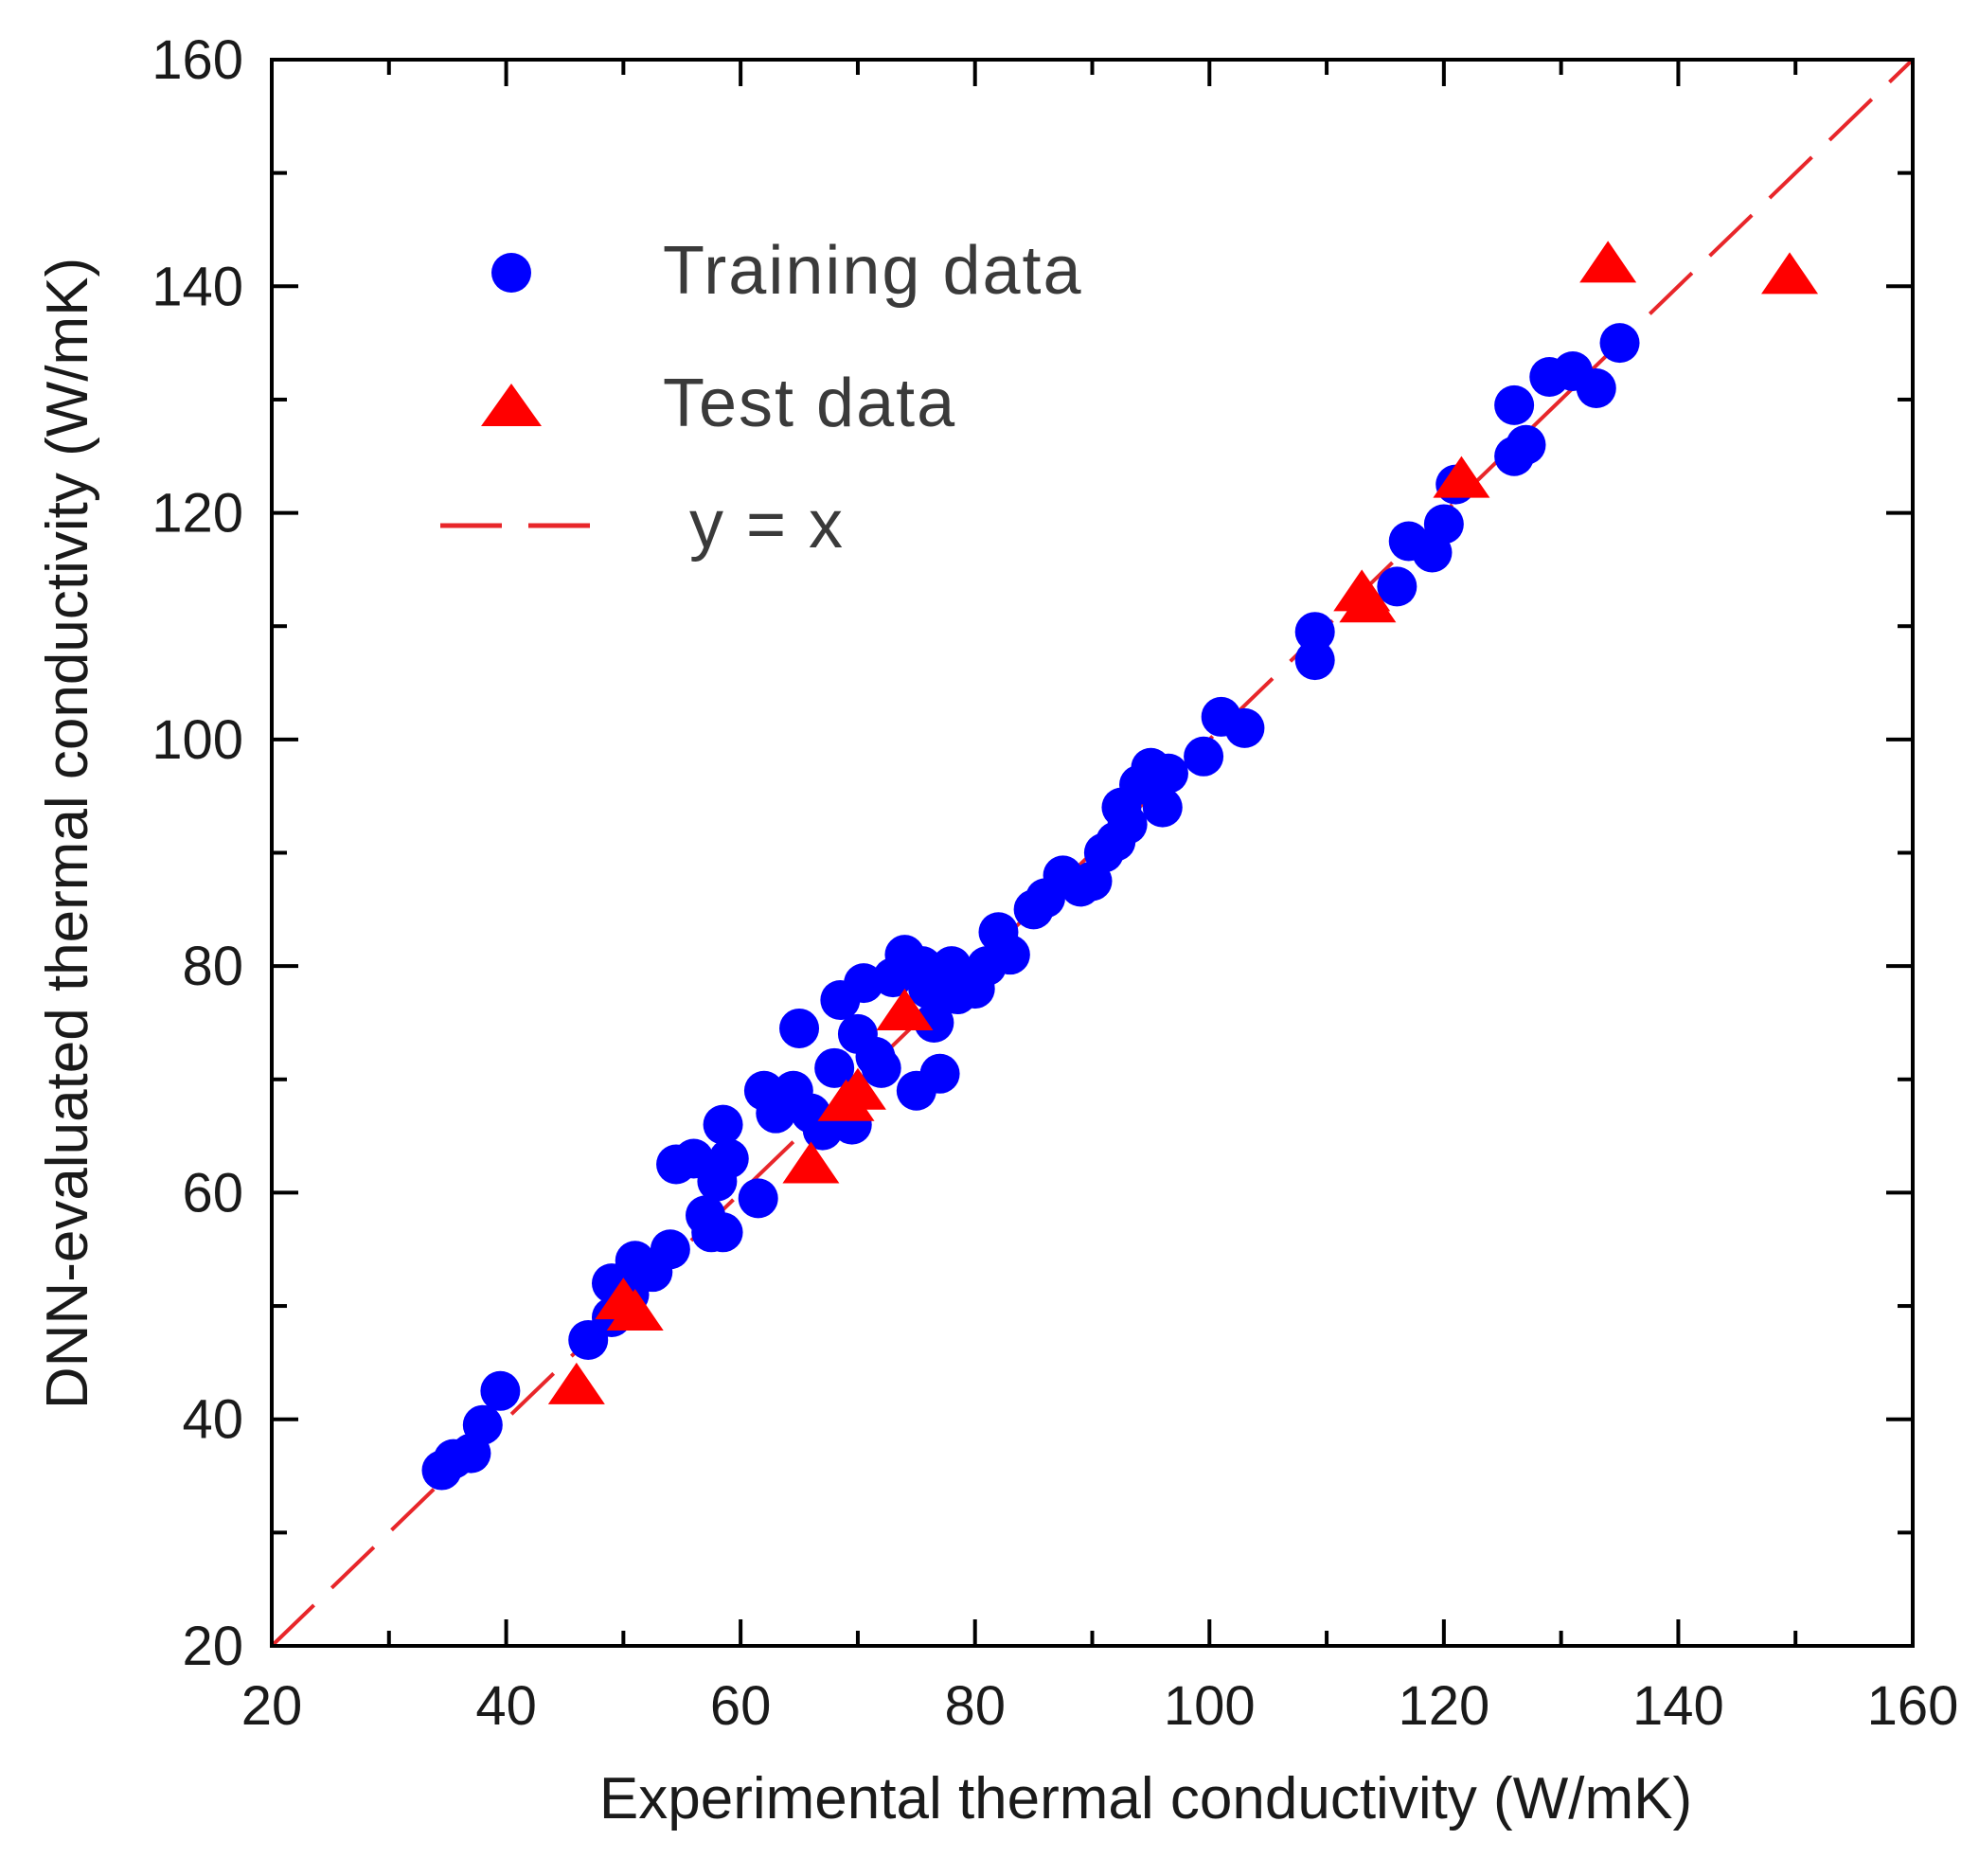  I want to click on x-axis-title: Experimental thermal conductivity (W/mK), so click(1145, 1799).